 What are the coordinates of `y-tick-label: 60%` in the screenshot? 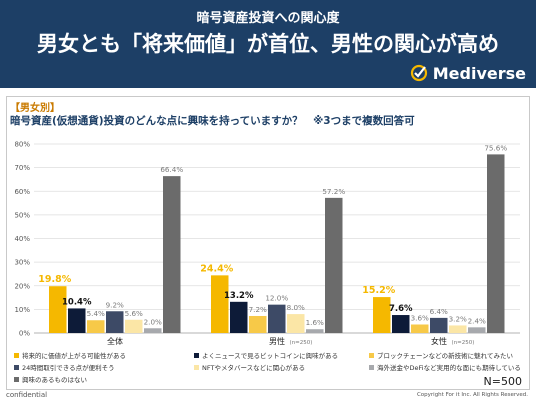 It's located at (22, 192).